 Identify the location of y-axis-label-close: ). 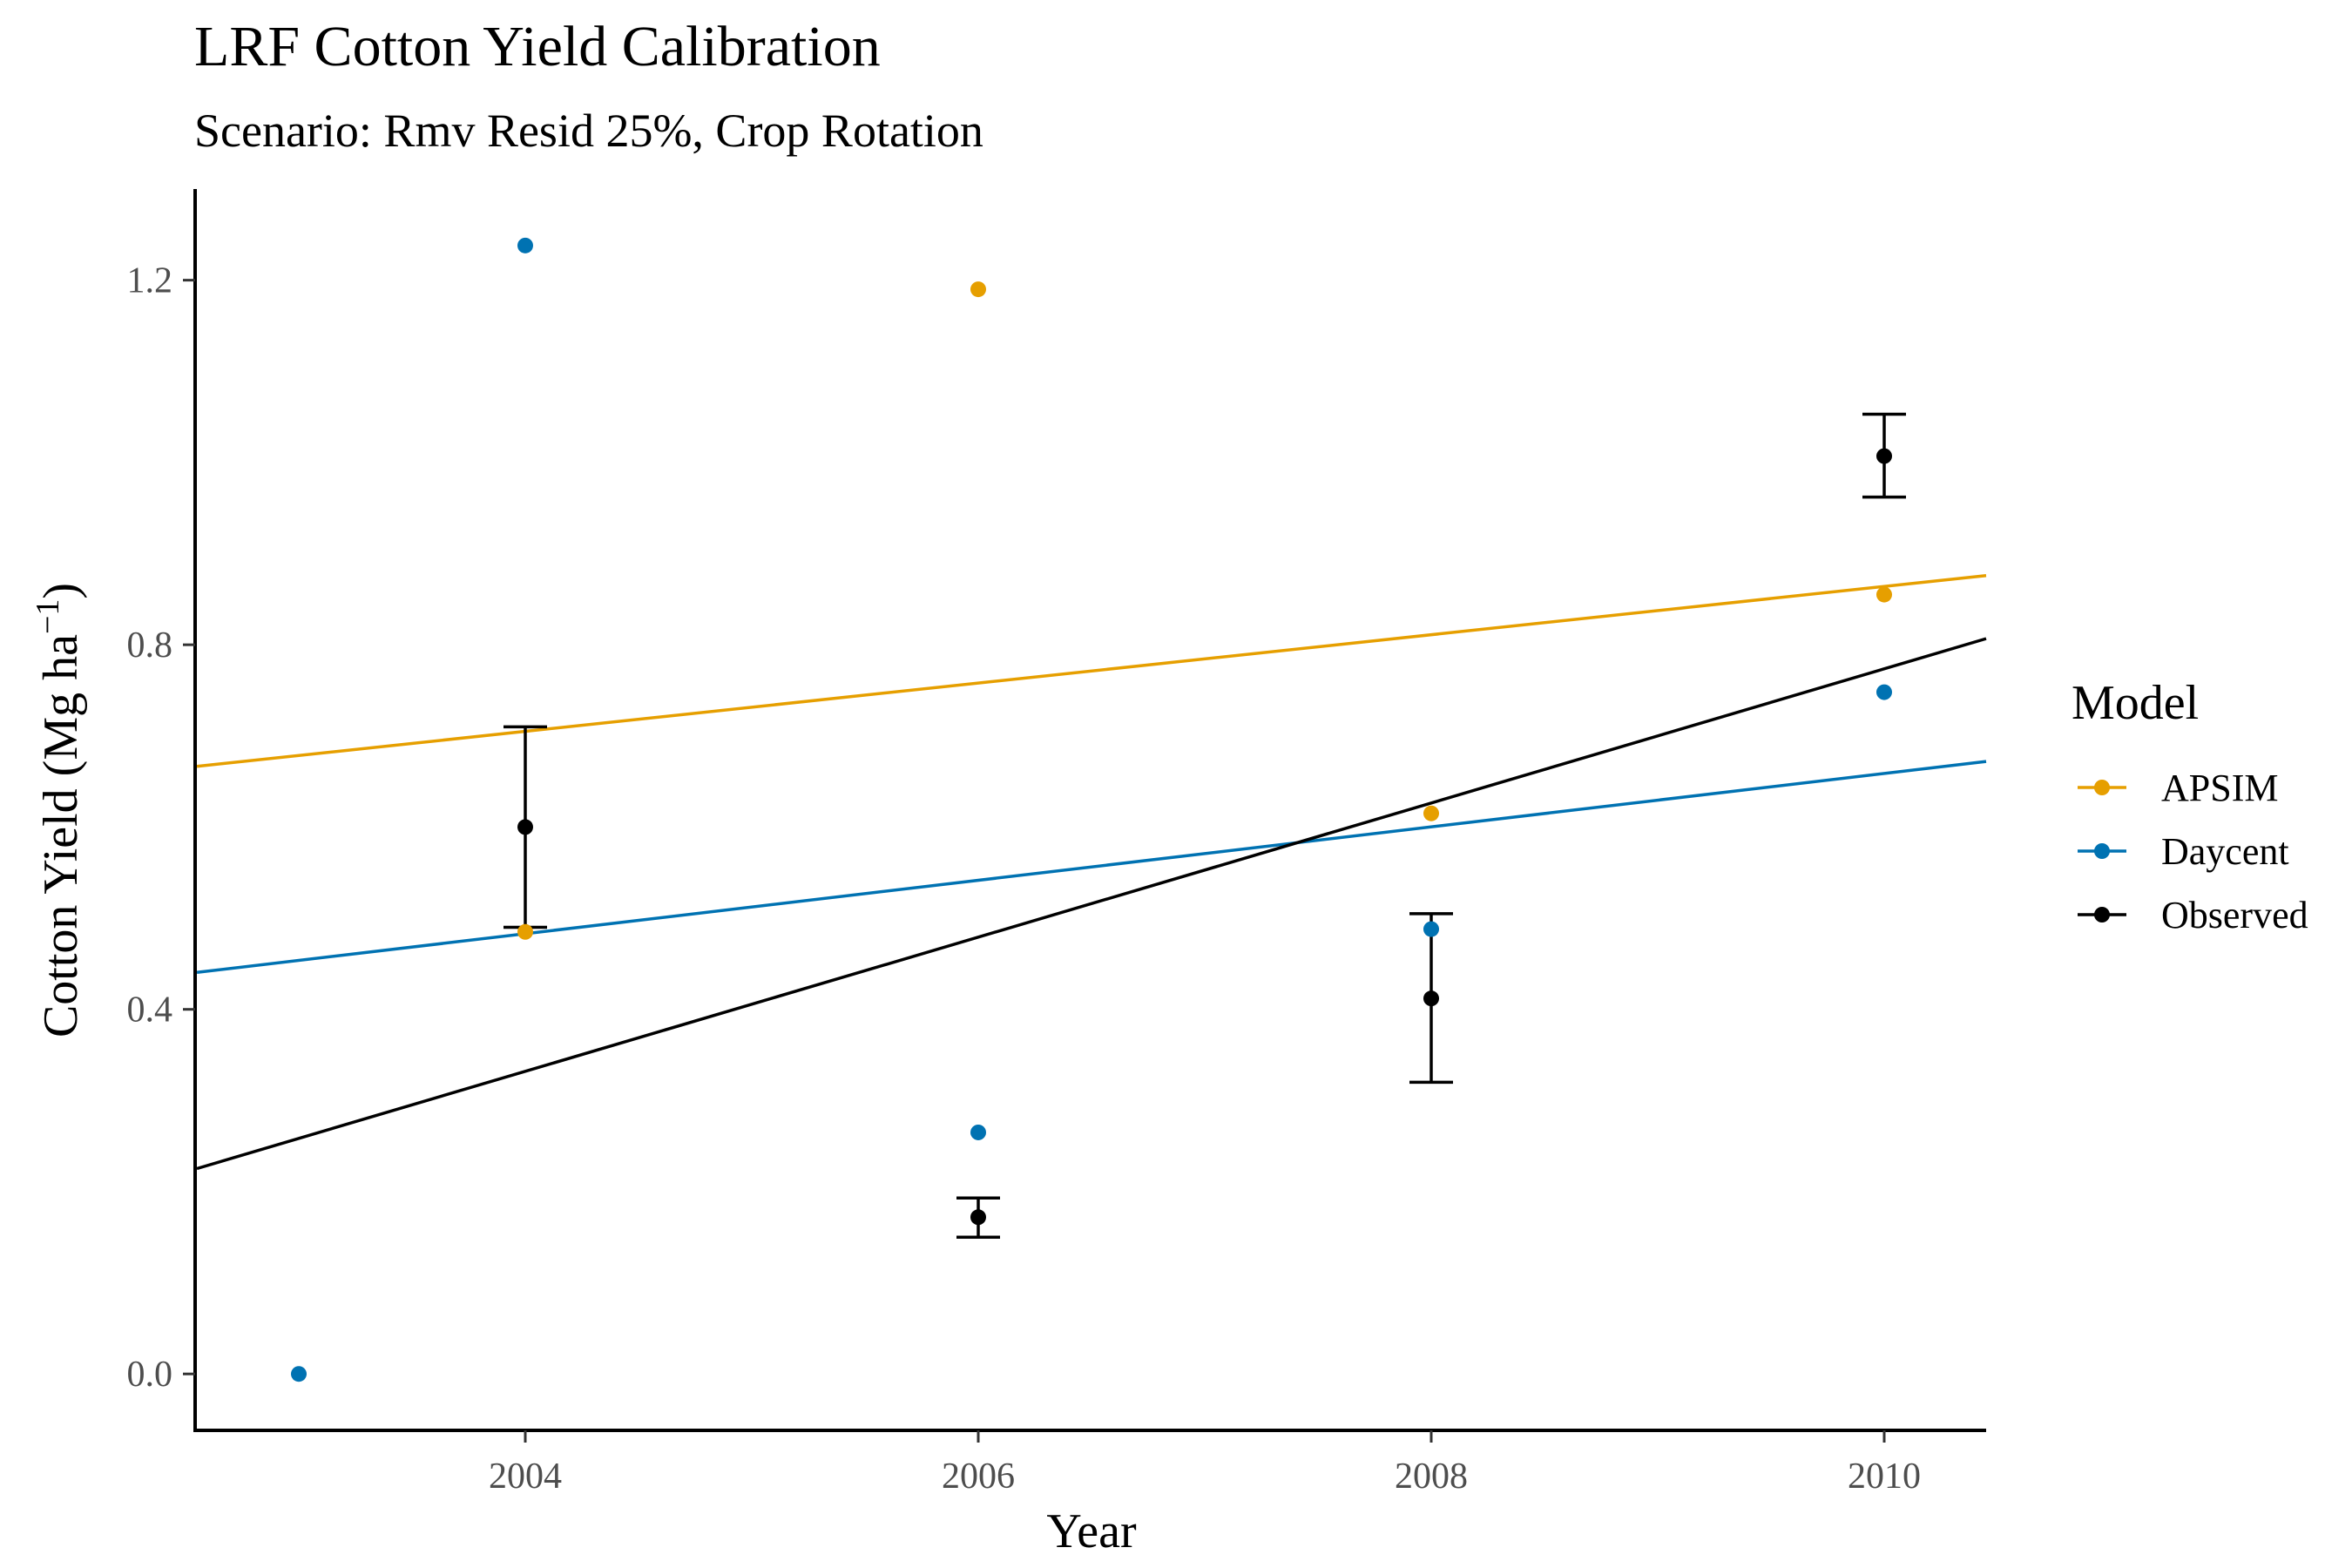
(61, 591).